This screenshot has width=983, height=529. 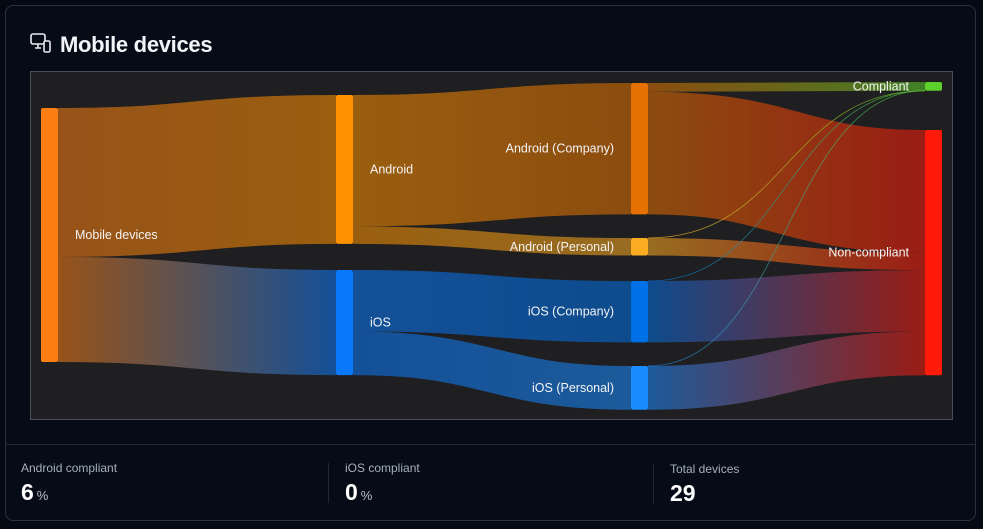 What do you see at coordinates (492, 241) in the screenshot?
I see `link-android-to-android_personal` at bounding box center [492, 241].